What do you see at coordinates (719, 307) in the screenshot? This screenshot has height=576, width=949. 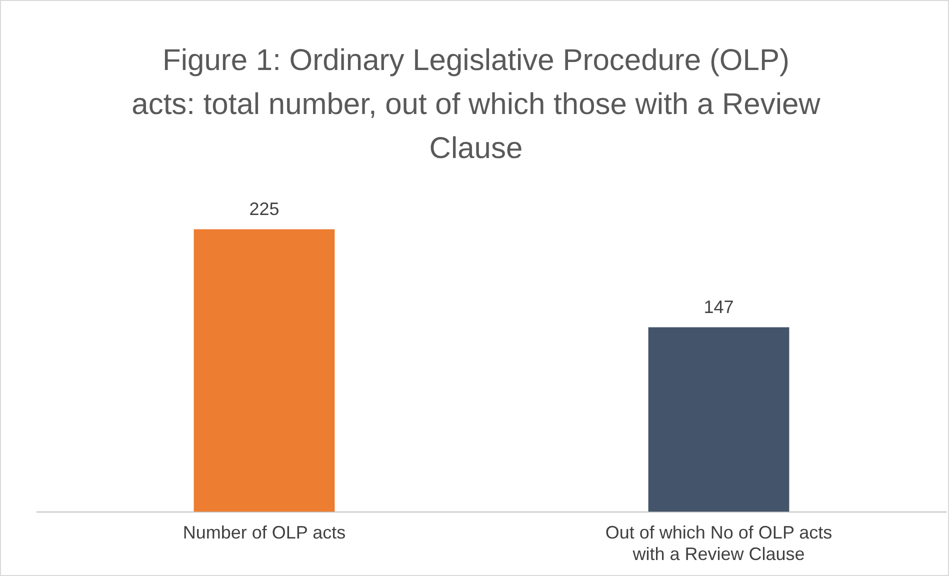 I see `data-label: 147` at bounding box center [719, 307].